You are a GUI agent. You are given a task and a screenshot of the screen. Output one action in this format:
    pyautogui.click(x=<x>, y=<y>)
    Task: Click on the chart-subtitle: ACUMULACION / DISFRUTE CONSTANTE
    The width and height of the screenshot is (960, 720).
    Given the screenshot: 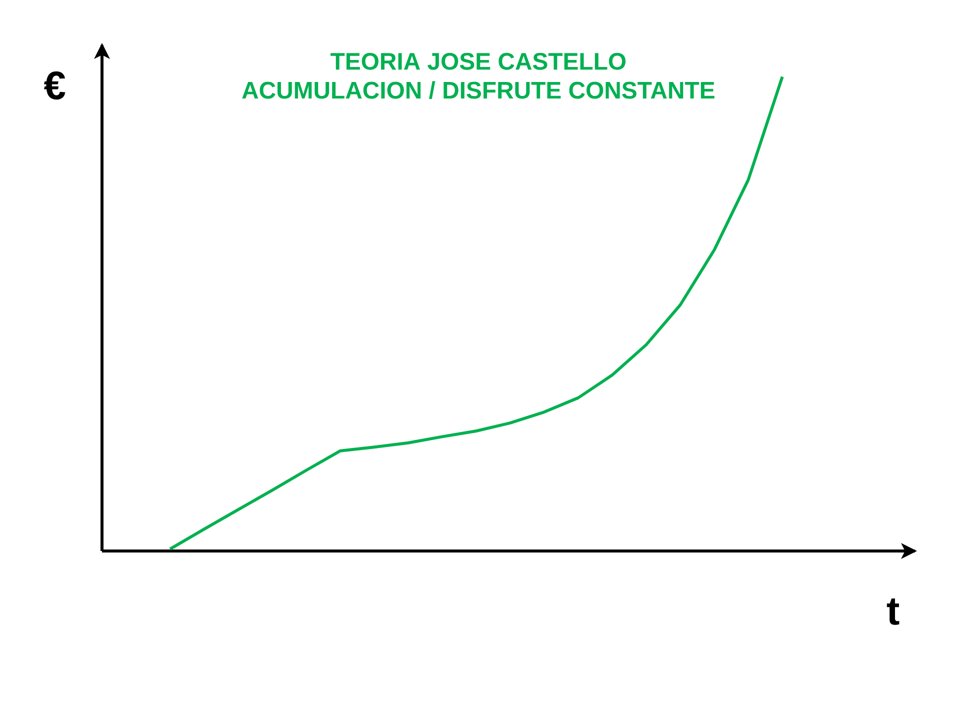 What is the action you would take?
    pyautogui.click(x=478, y=90)
    